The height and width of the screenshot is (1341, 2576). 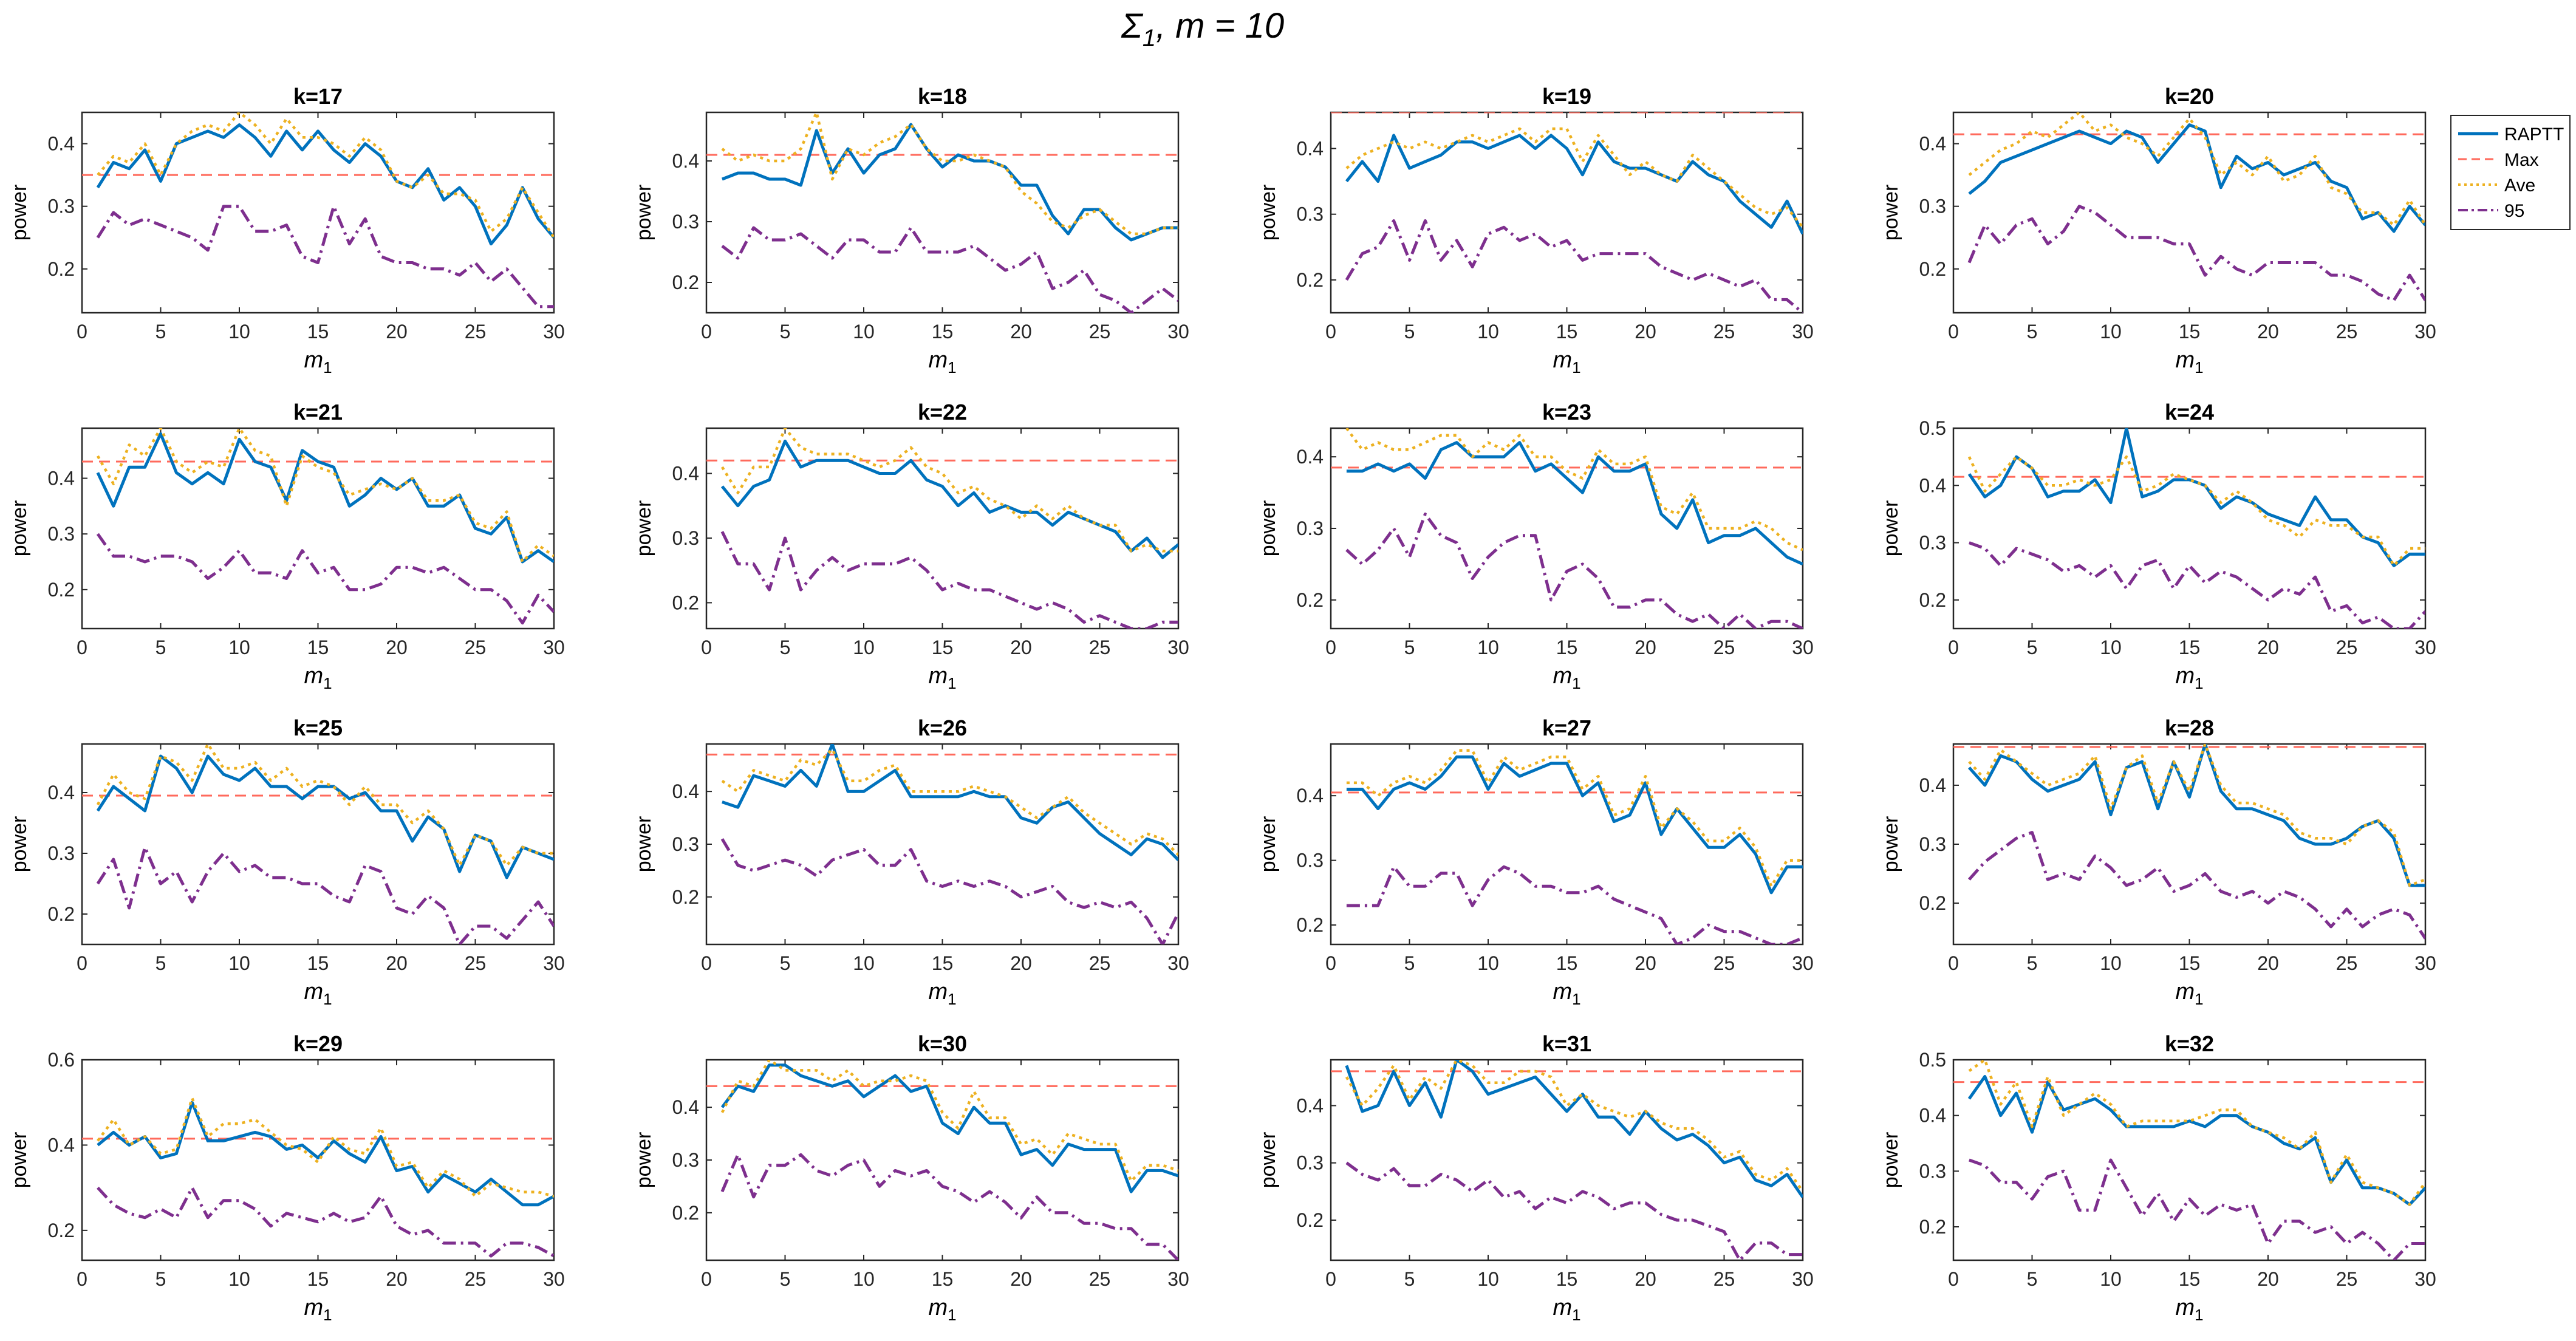 What do you see at coordinates (318, 727) in the screenshot?
I see `subplot-title: k=25` at bounding box center [318, 727].